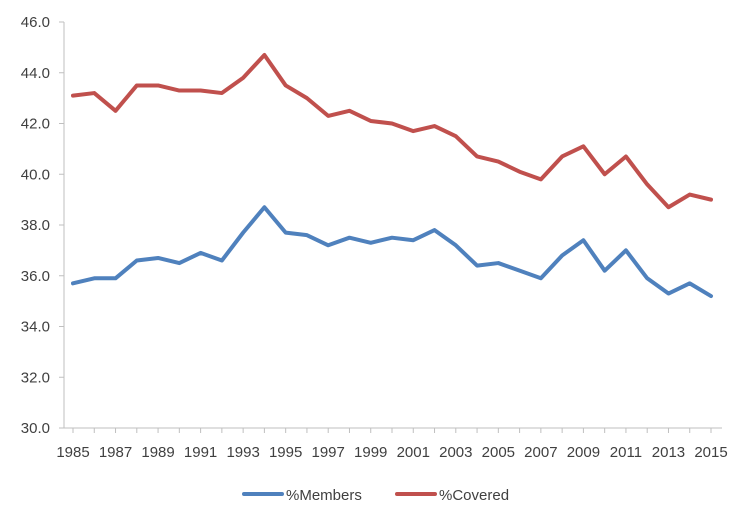  I want to click on legend: %Members %Covered, so click(375, 495).